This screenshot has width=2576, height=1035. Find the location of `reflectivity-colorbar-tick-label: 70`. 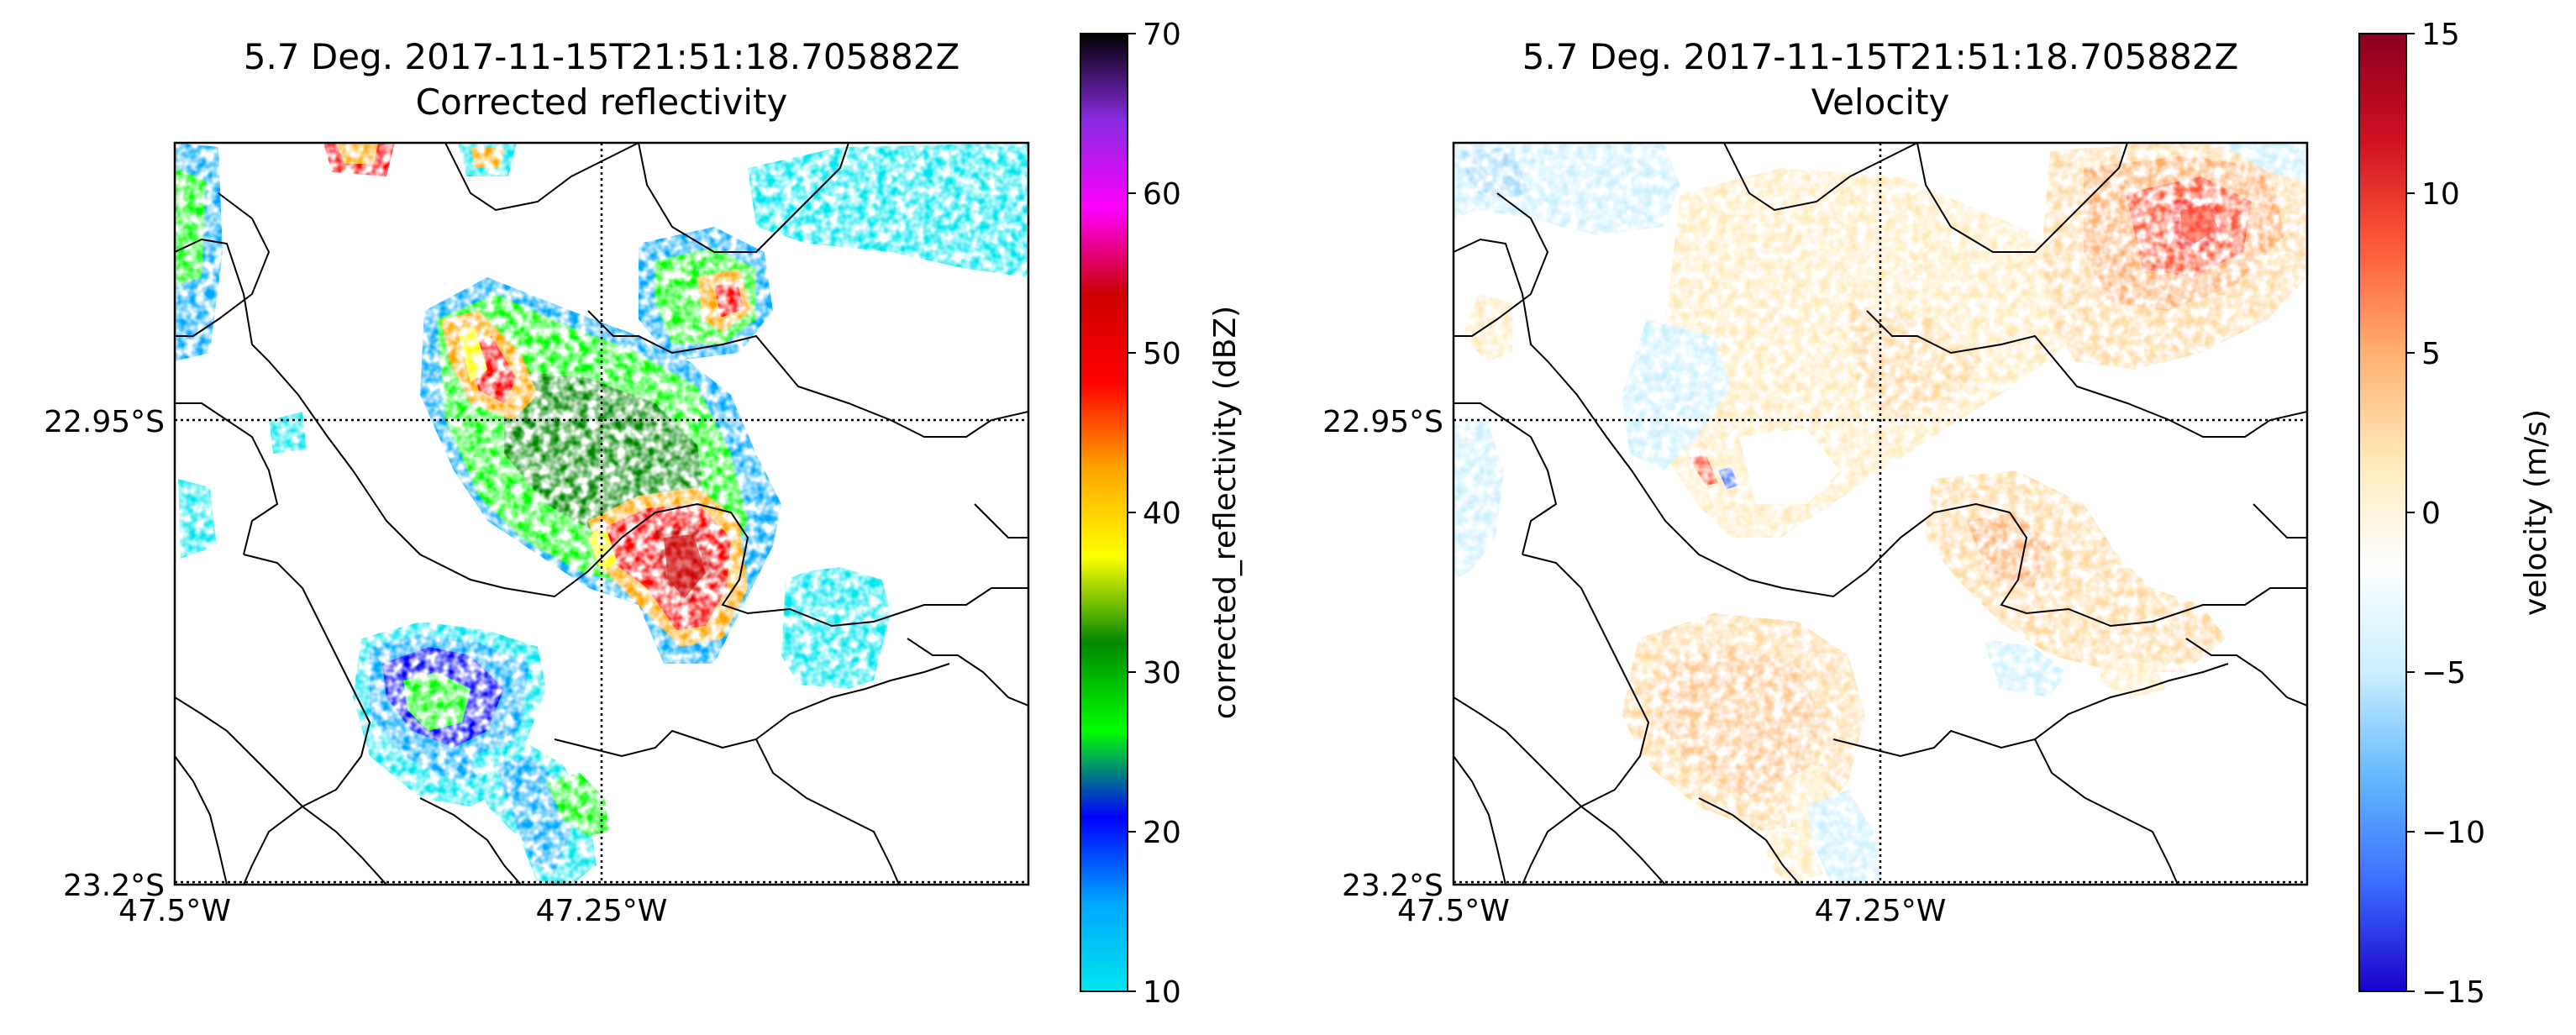

reflectivity-colorbar-tick-label: 70 is located at coordinates (1162, 35).